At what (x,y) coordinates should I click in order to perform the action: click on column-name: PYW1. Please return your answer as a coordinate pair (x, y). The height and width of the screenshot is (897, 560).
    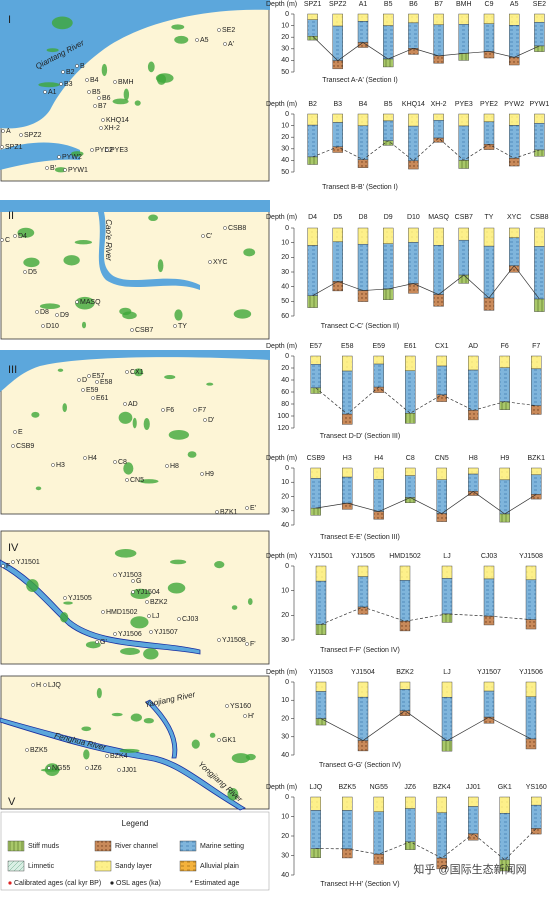
    Looking at the image, I should click on (539, 104).